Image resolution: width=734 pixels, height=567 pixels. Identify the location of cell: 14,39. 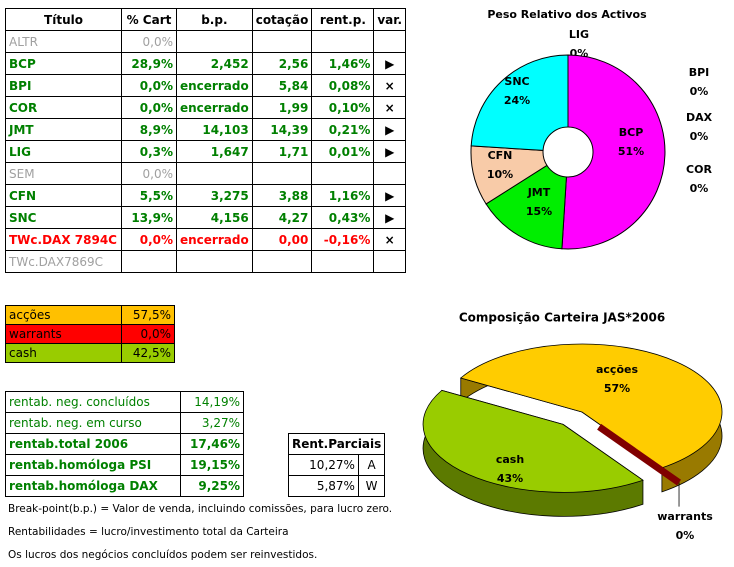
(282, 129).